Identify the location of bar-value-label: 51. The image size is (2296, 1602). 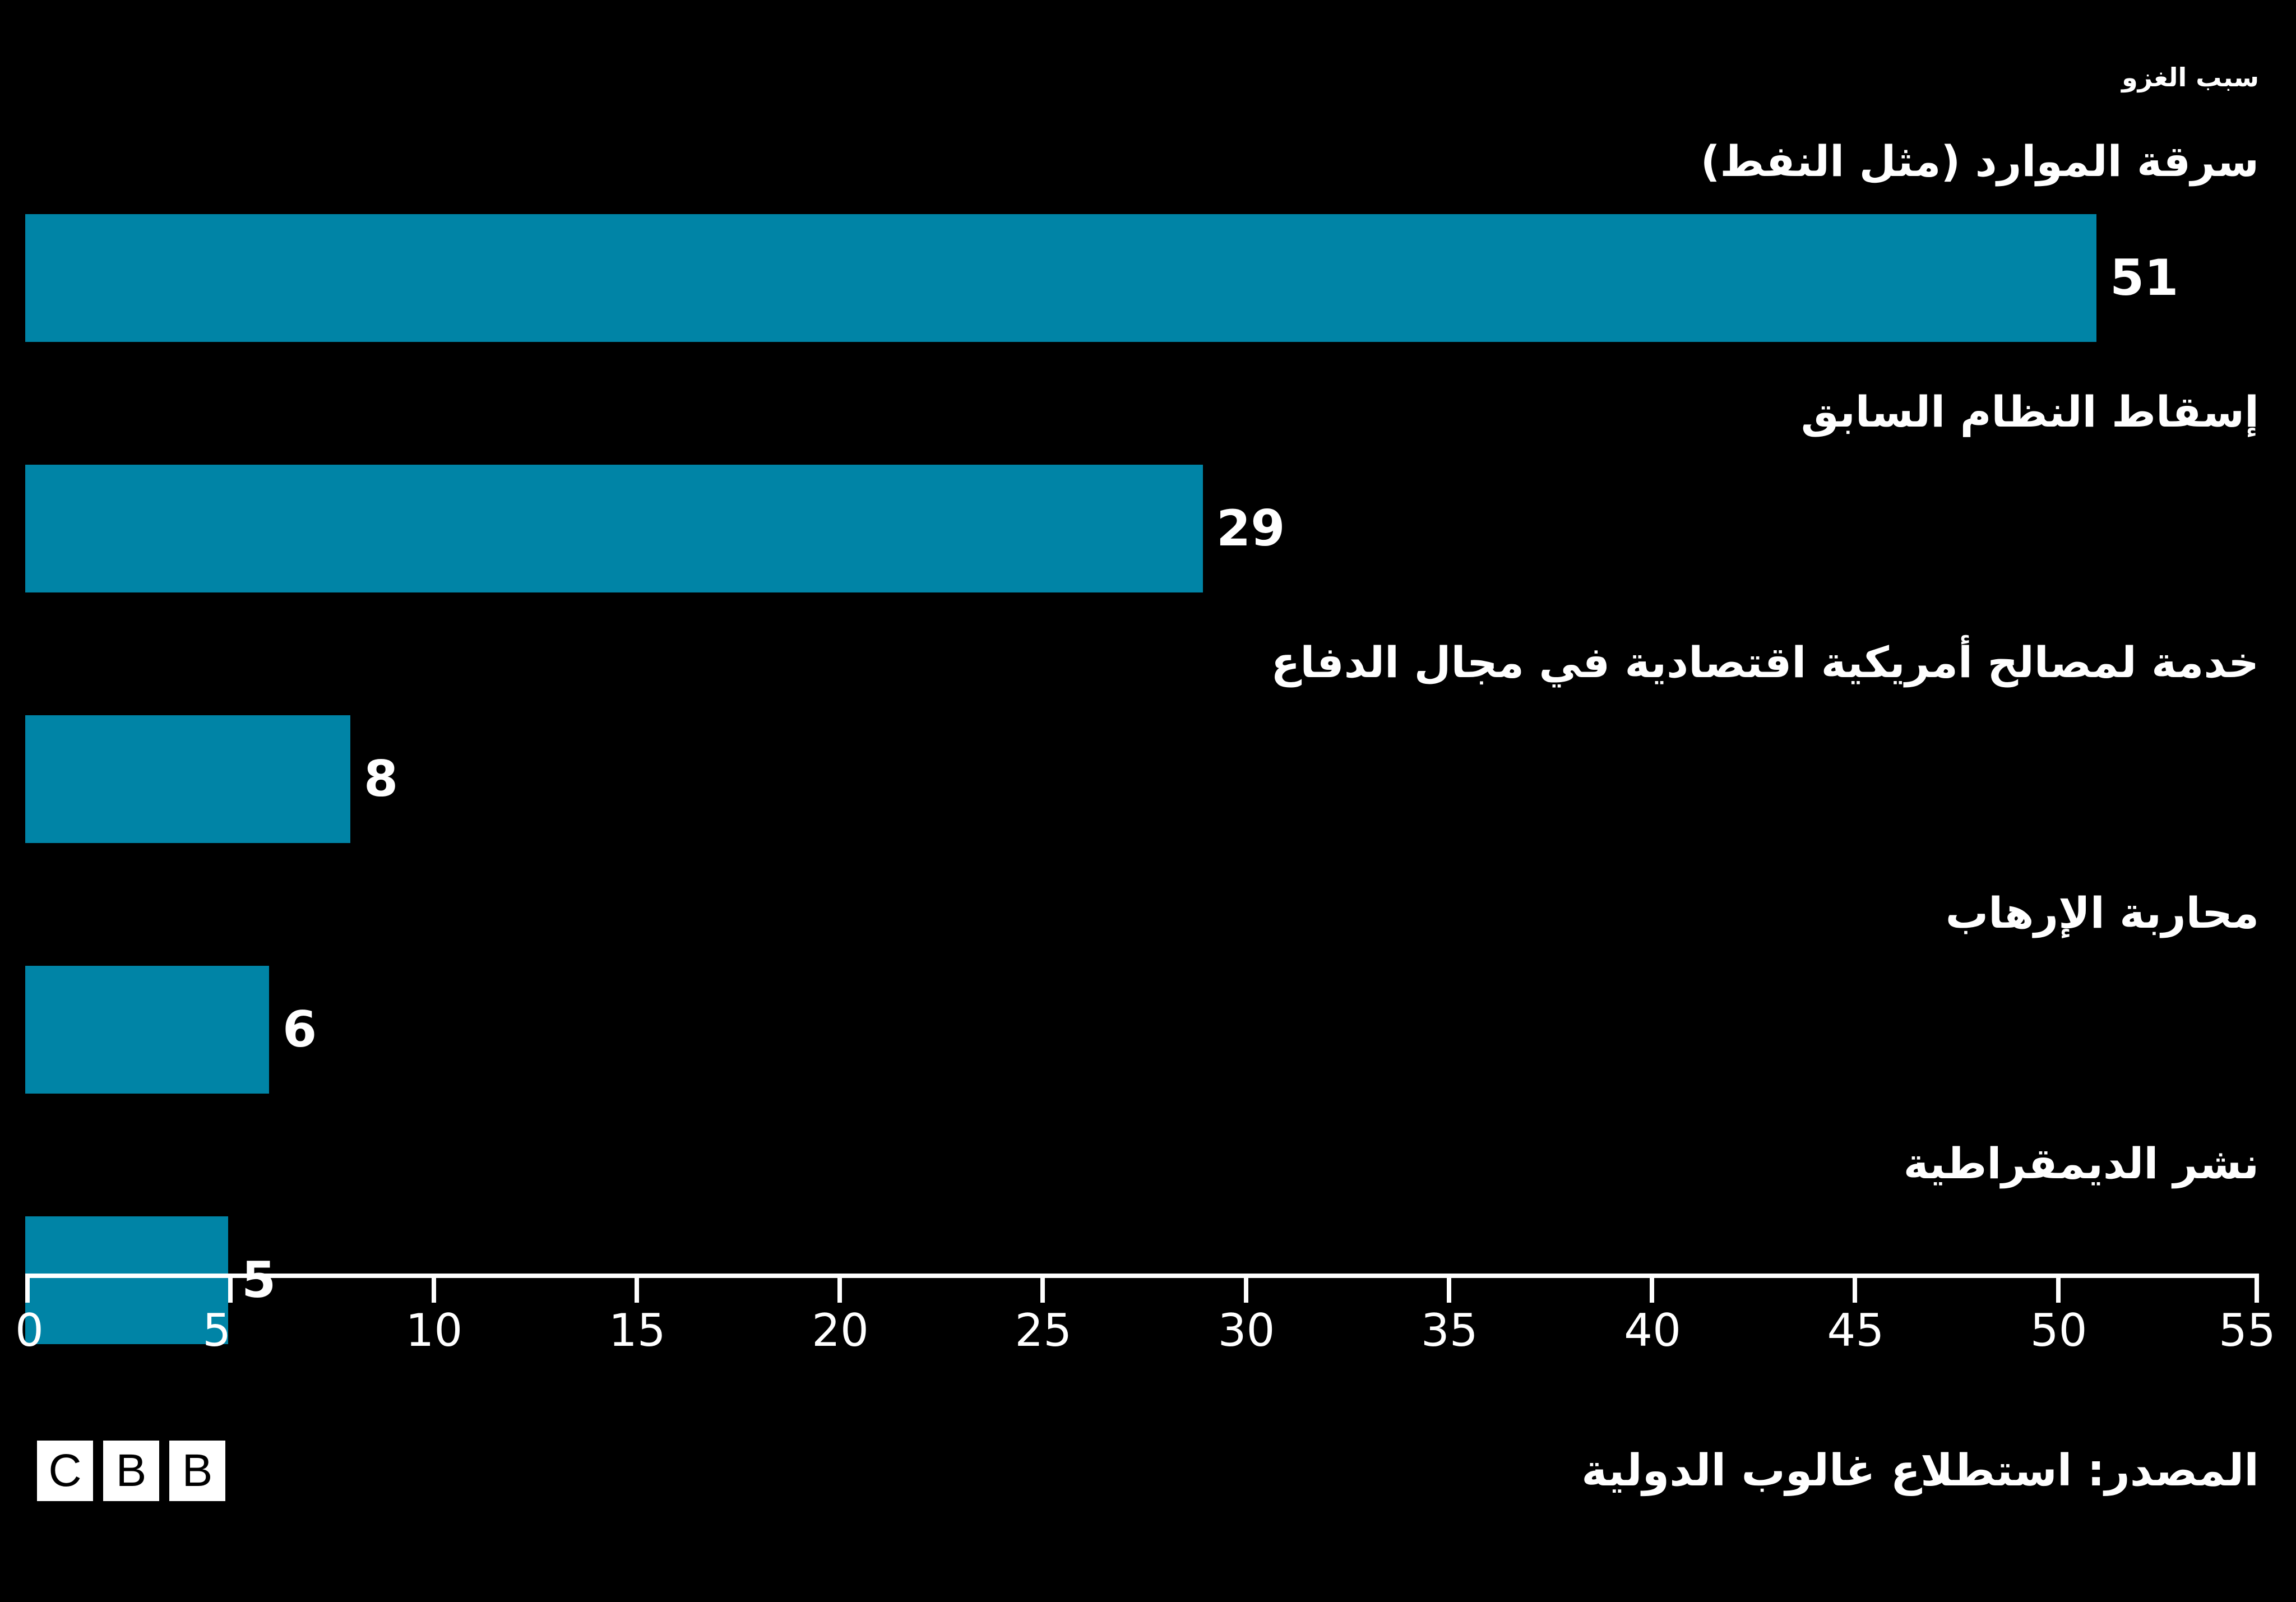
(2144, 278).